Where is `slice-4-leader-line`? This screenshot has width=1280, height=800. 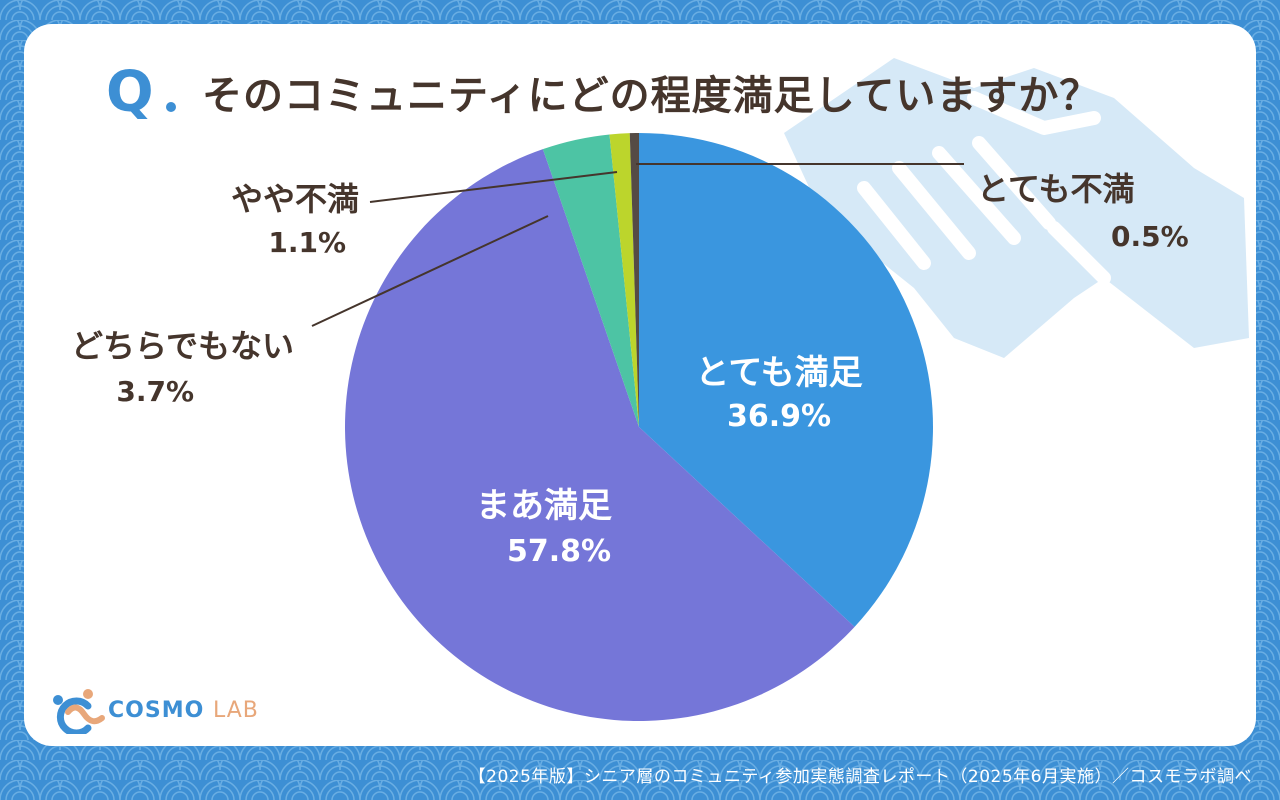
slice-4-leader-line is located at coordinates (493, 187).